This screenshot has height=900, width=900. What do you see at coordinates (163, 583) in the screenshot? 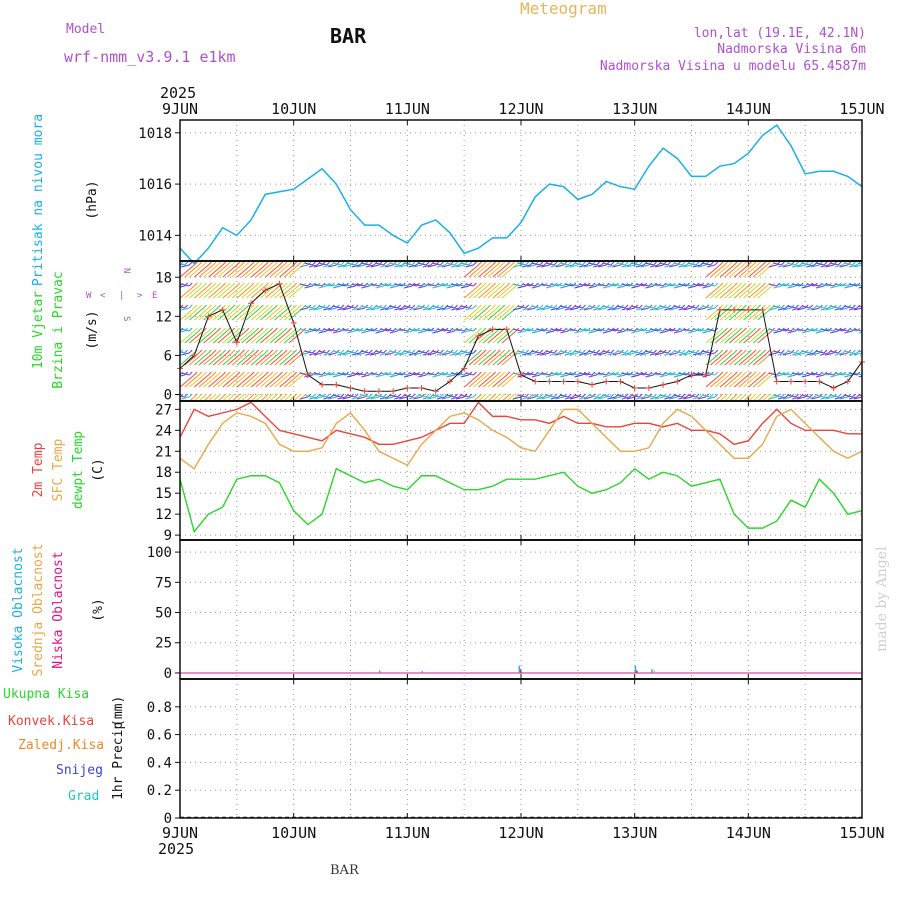
I see `y-tick-label: 75` at bounding box center [163, 583].